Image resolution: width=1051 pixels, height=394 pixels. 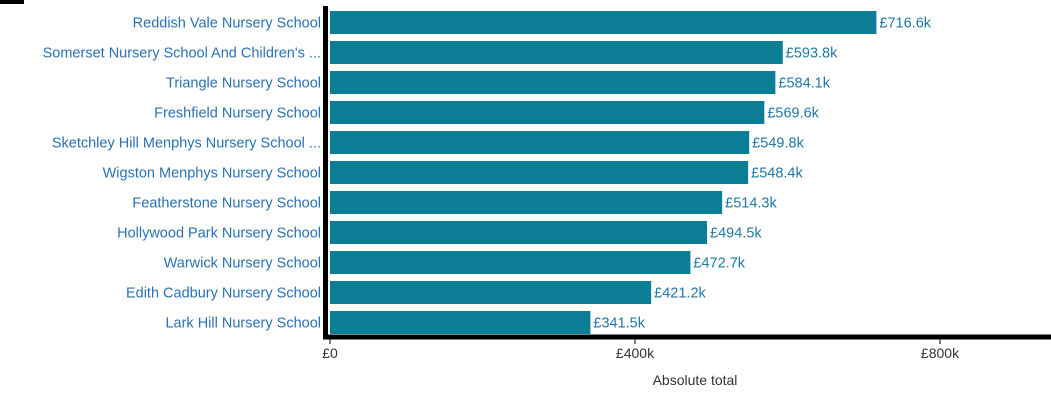 What do you see at coordinates (12, 2) in the screenshot?
I see `cropped-title-fragment` at bounding box center [12, 2].